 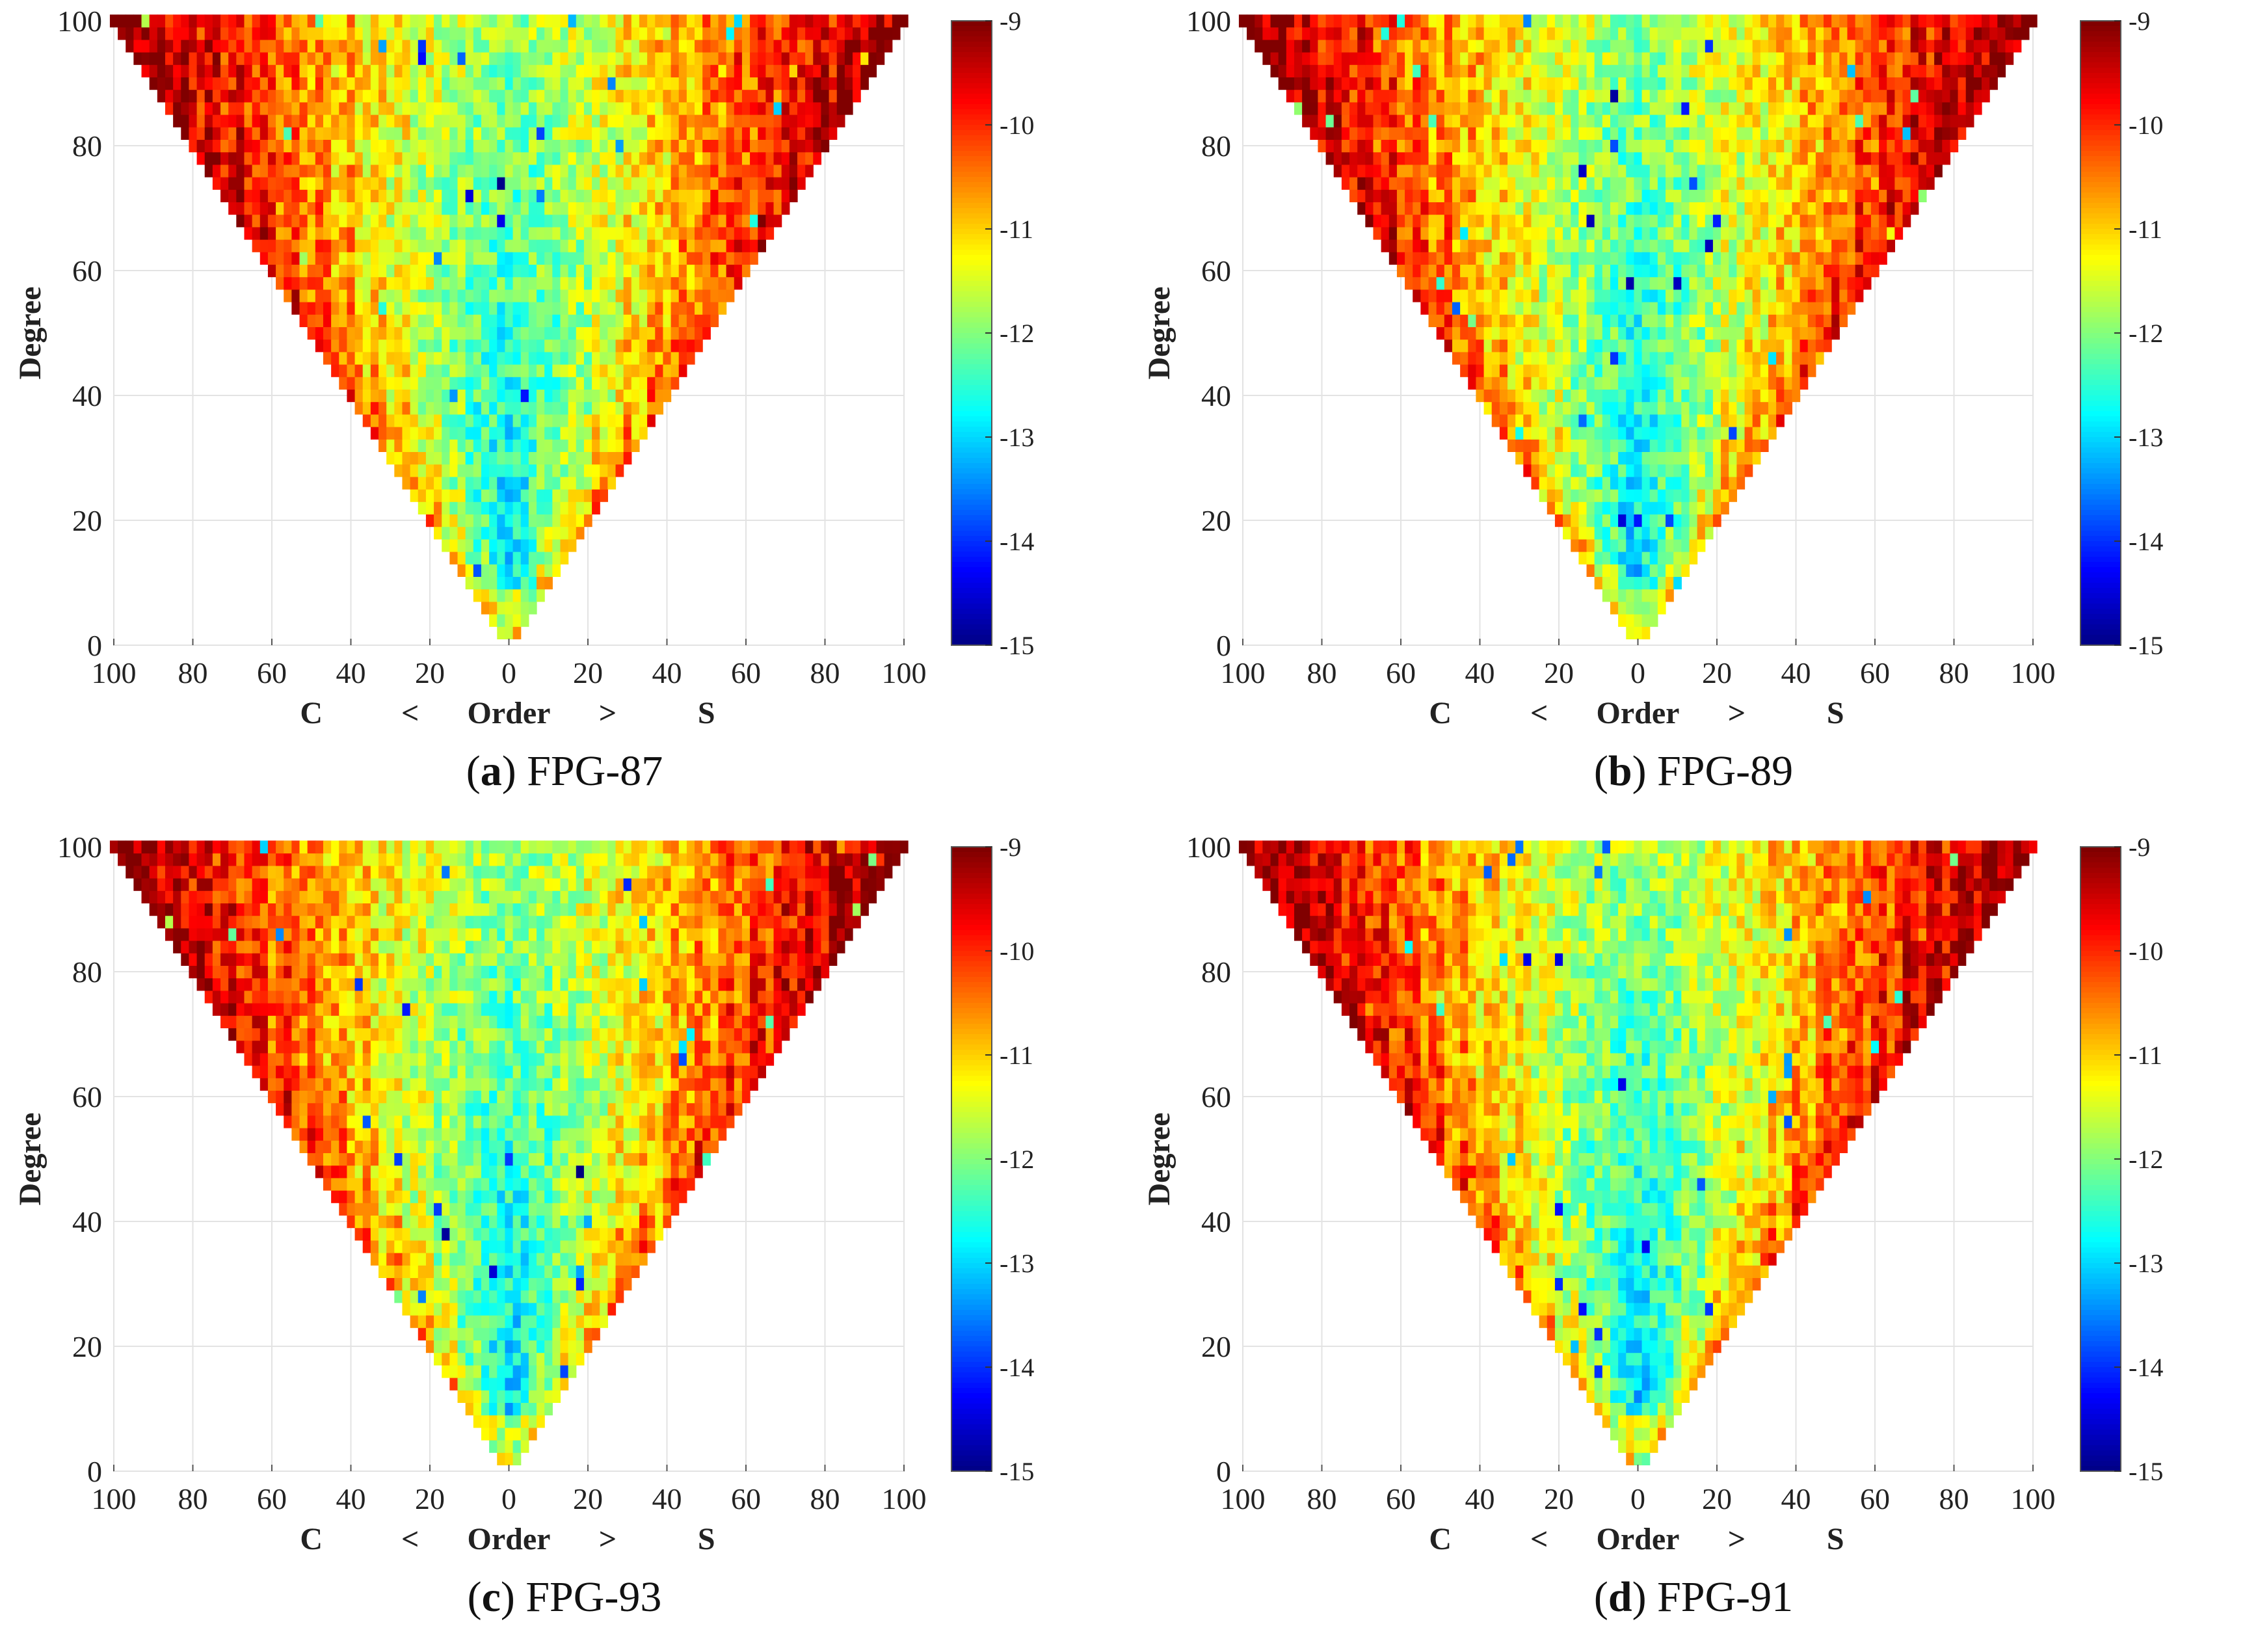 What do you see at coordinates (114, 672) in the screenshot?
I see `x-tick-label: 100` at bounding box center [114, 672].